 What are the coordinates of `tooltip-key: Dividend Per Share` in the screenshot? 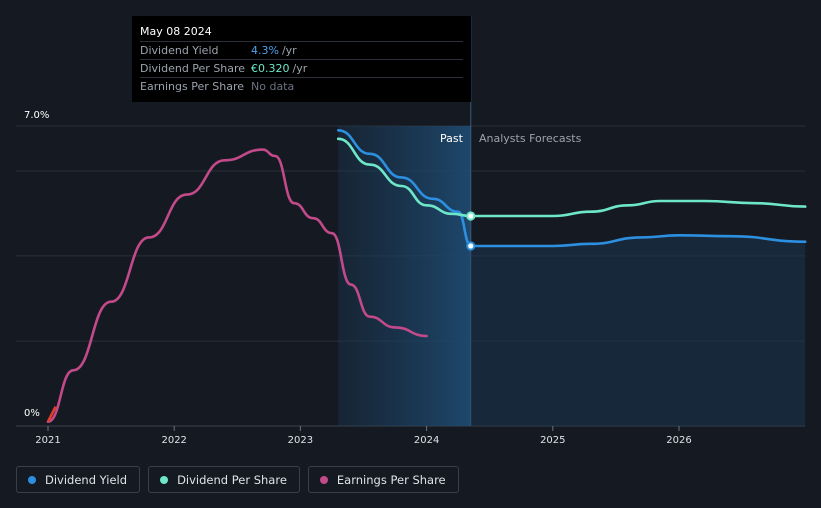 It's located at (193, 68).